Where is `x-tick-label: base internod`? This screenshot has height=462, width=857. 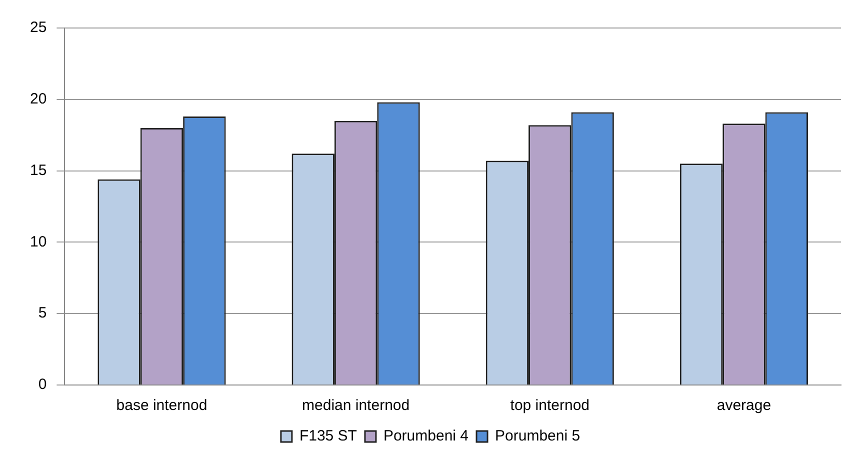
x-tick-label: base internod is located at coordinates (162, 405).